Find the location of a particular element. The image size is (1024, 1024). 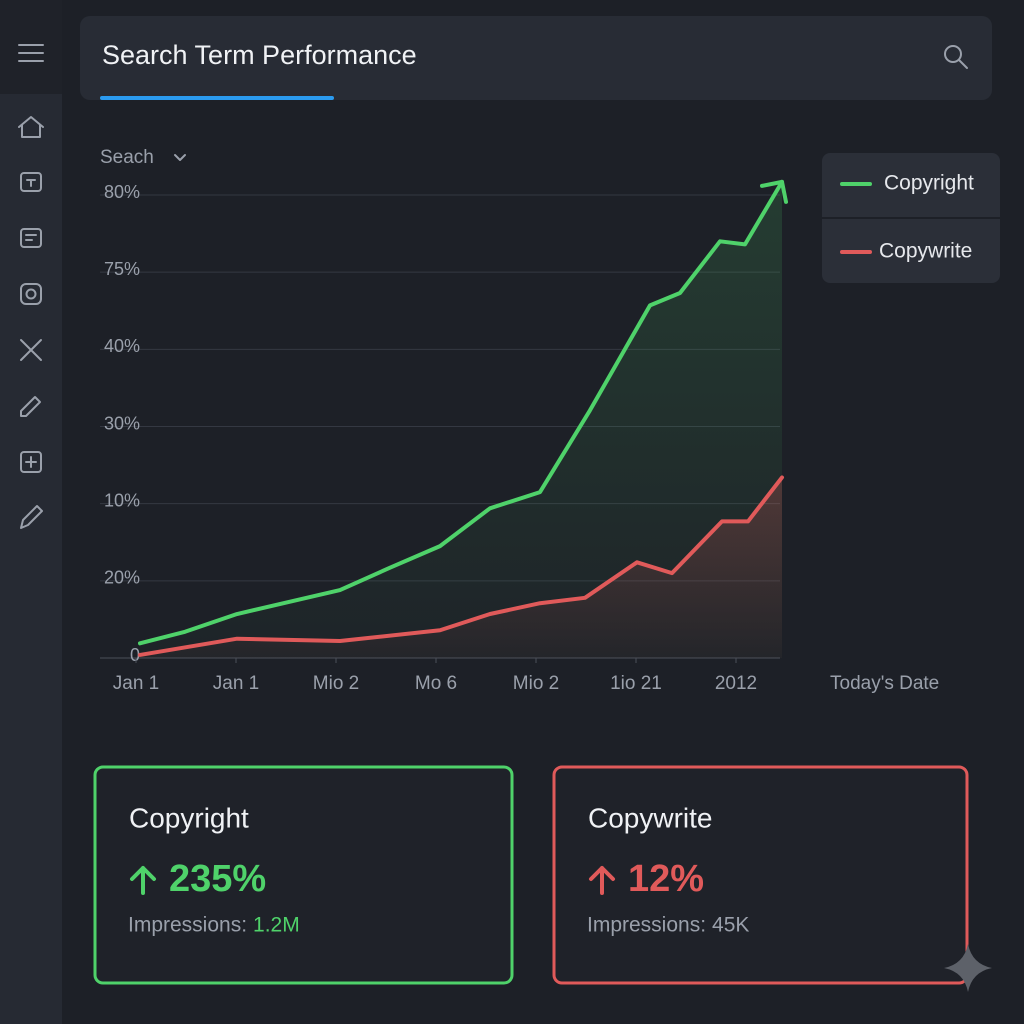

x-tick-label: 2012 is located at coordinates (736, 683).